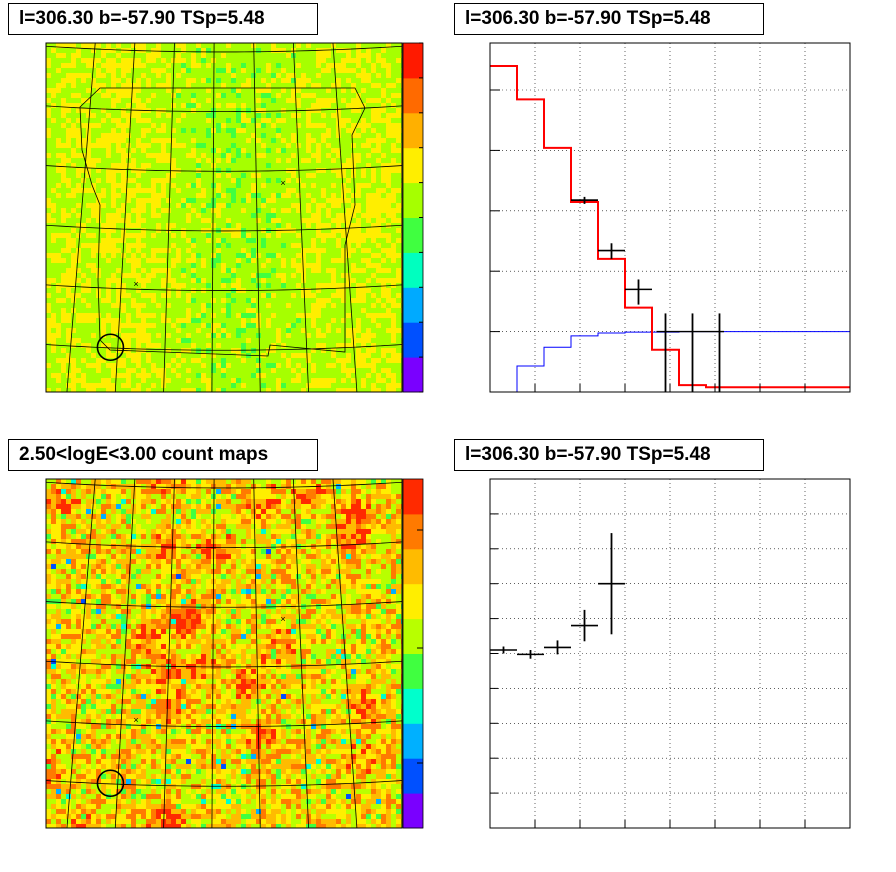 The width and height of the screenshot is (896, 872). I want to click on colorbar-frame, so click(413, 653).